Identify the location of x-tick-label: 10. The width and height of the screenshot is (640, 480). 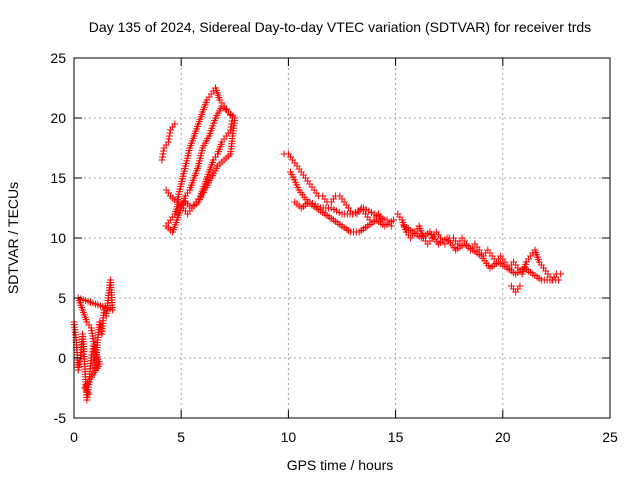
(289, 437).